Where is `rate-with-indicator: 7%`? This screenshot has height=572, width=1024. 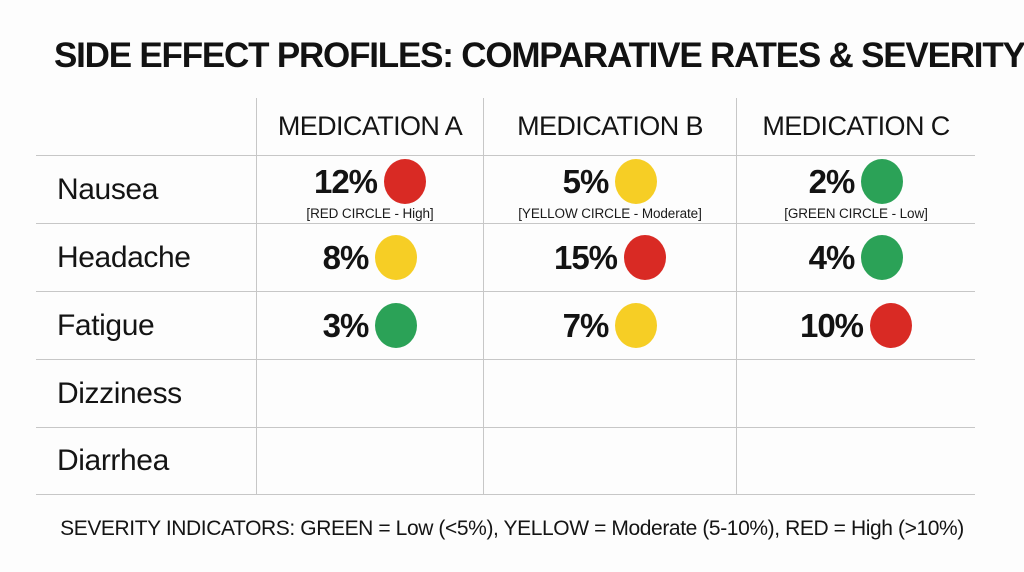 rate-with-indicator: 7% is located at coordinates (610, 325).